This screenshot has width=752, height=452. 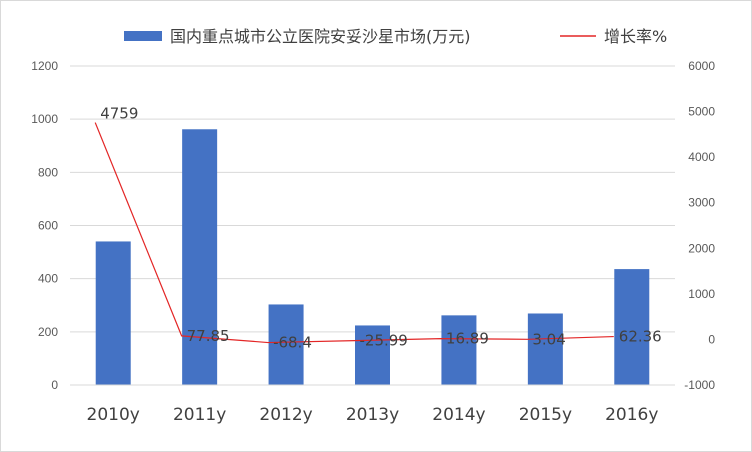 I want to click on y-left-tick-label: 400, so click(x=48, y=279).